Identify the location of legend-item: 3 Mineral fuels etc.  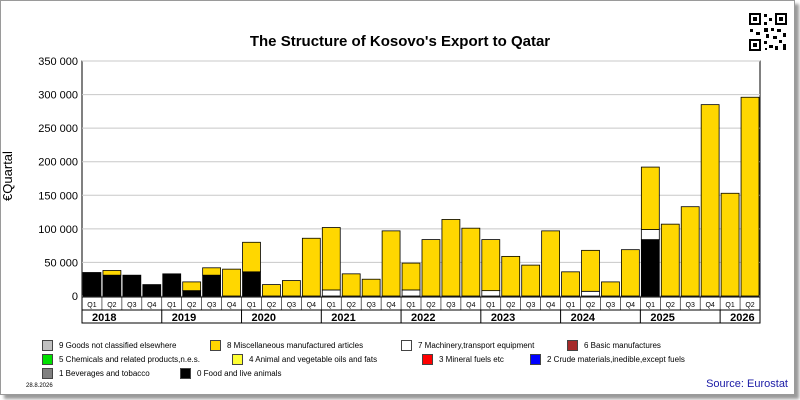
(463, 359).